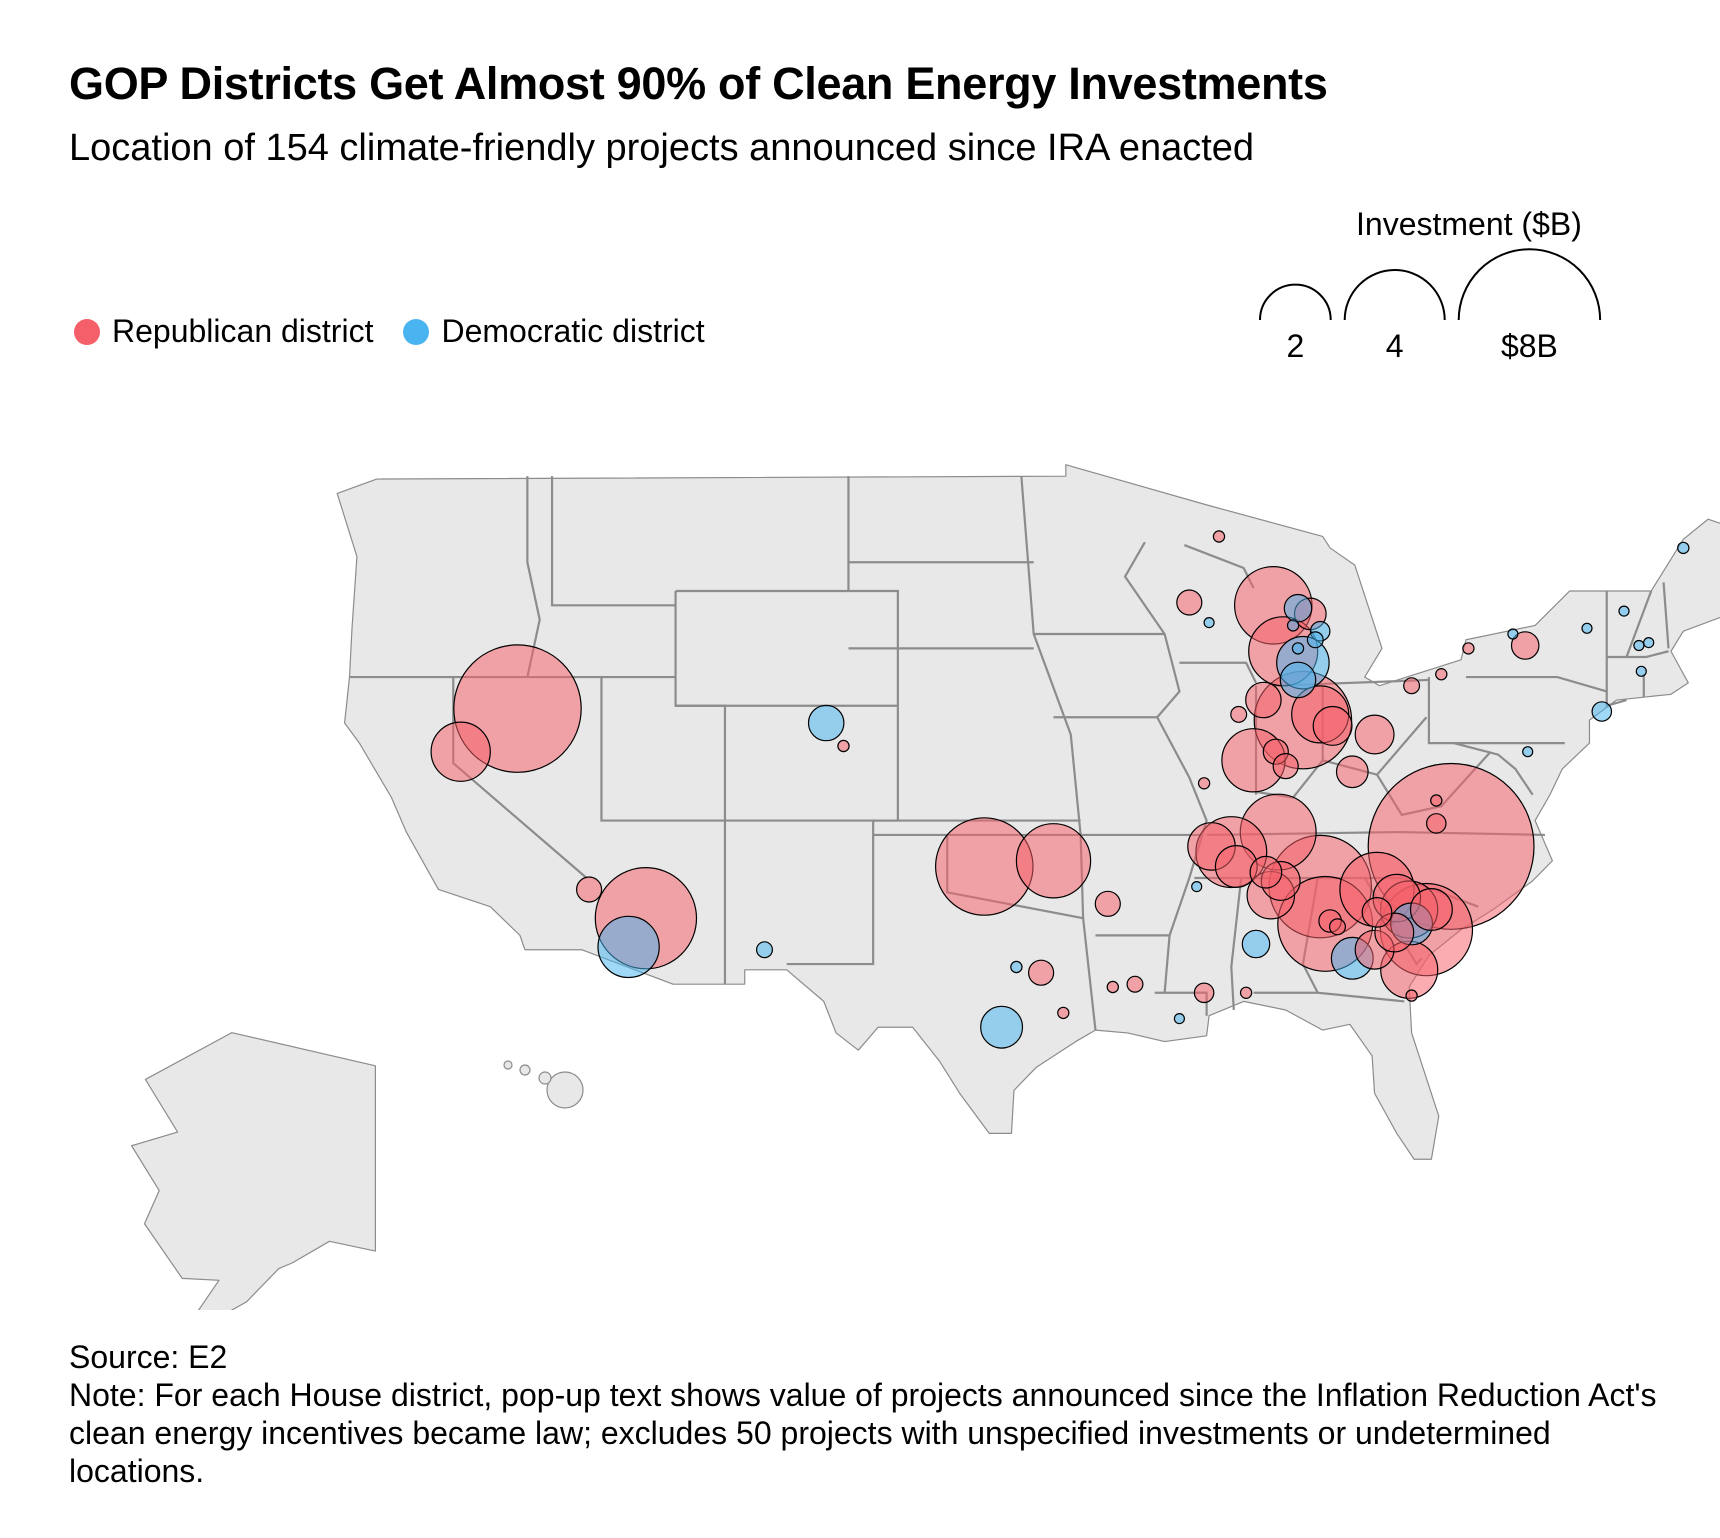  Describe the element at coordinates (1295, 346) in the screenshot. I see `size-legend-label-0: 2` at that location.